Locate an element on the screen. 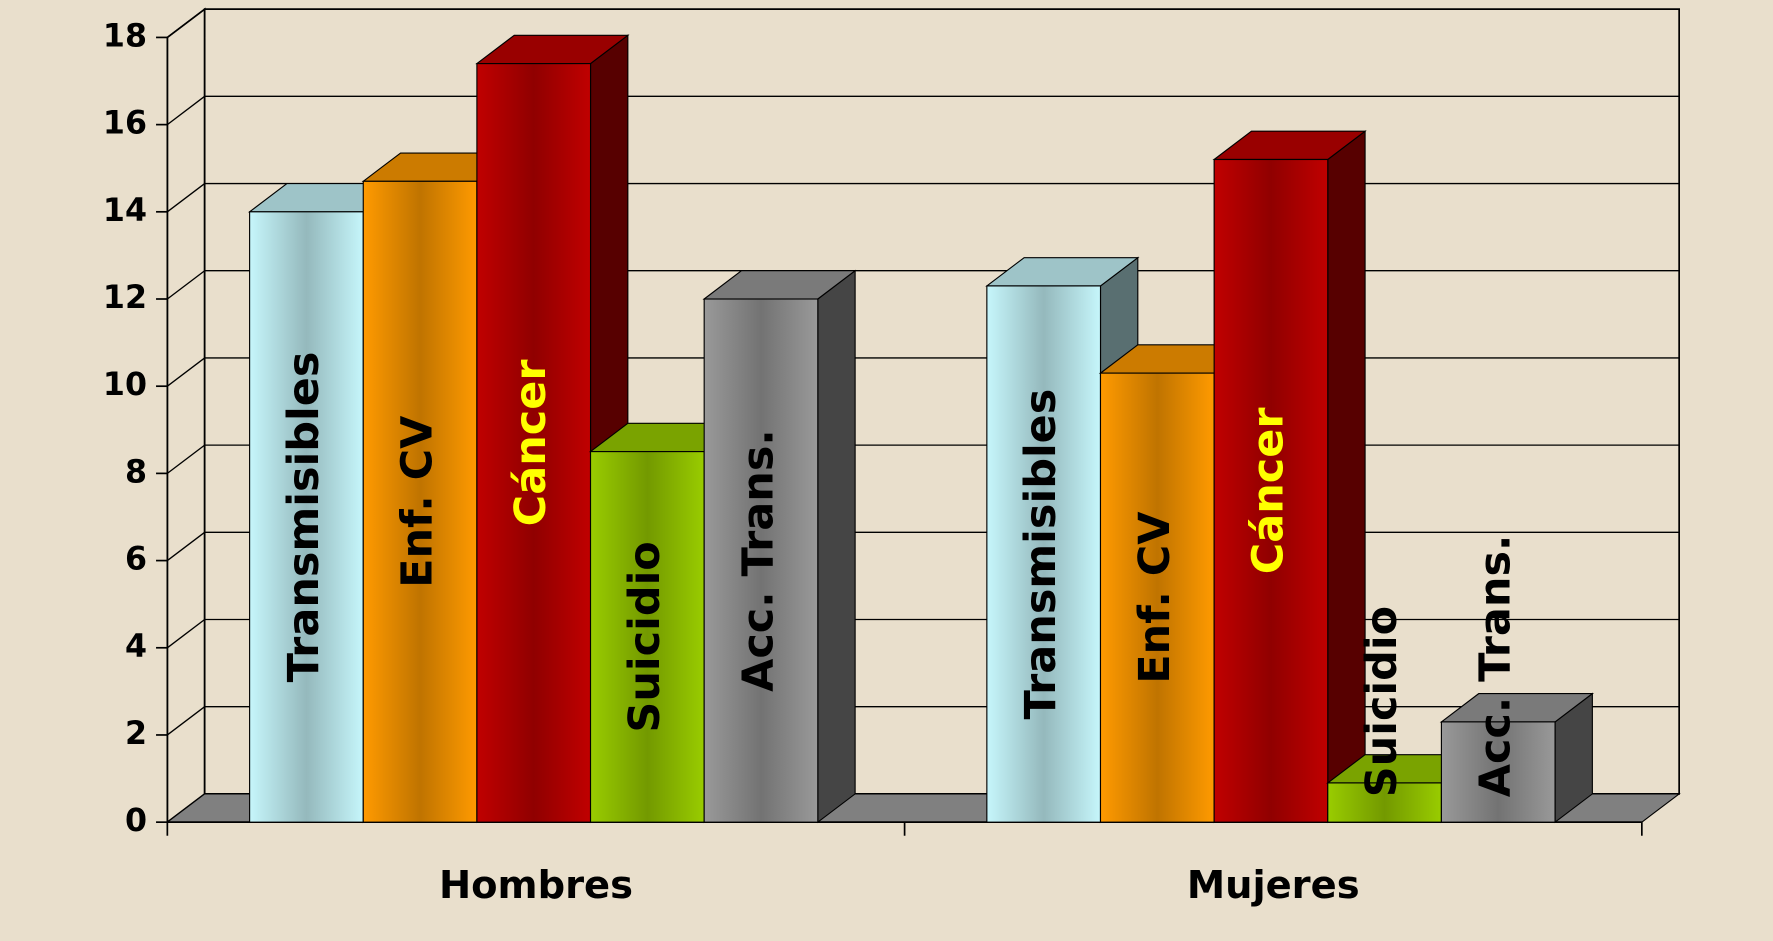 Image resolution: width=1773 pixels, height=941 pixels. y-tick-label: 0 is located at coordinates (136, 821).